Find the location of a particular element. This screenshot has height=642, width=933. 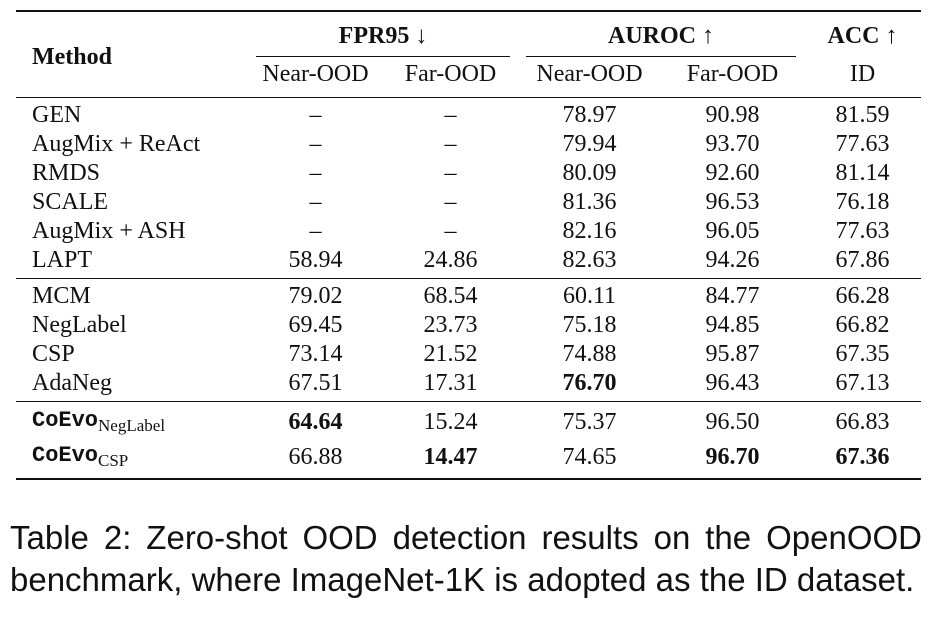

auroc-far-cell: 96.05 is located at coordinates (732, 231).